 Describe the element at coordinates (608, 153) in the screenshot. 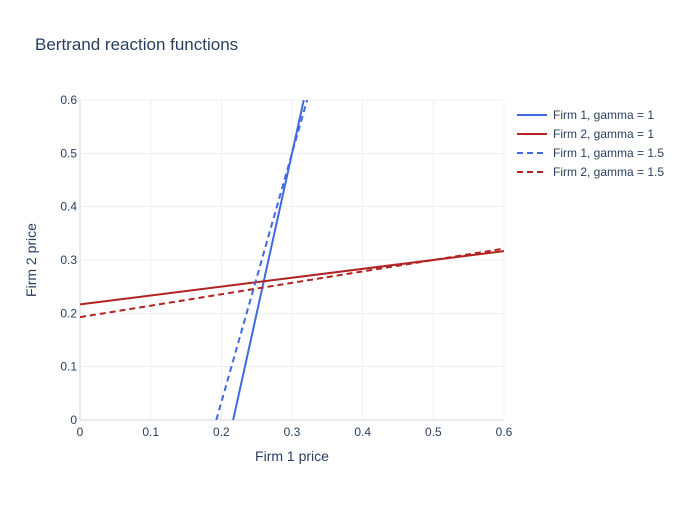

I see `legend-label: Firm 1, gamma = 1.5` at that location.